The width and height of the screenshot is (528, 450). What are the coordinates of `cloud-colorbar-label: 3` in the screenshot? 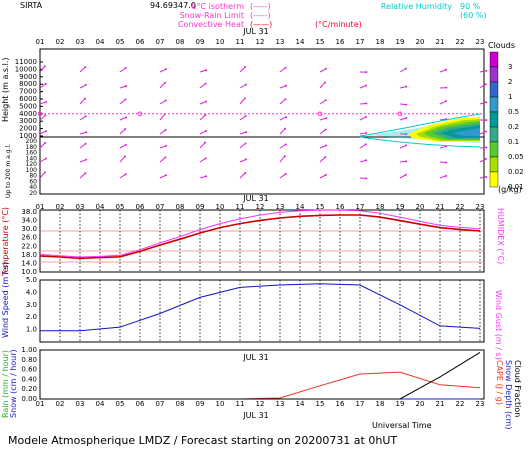 It's located at (510, 67).